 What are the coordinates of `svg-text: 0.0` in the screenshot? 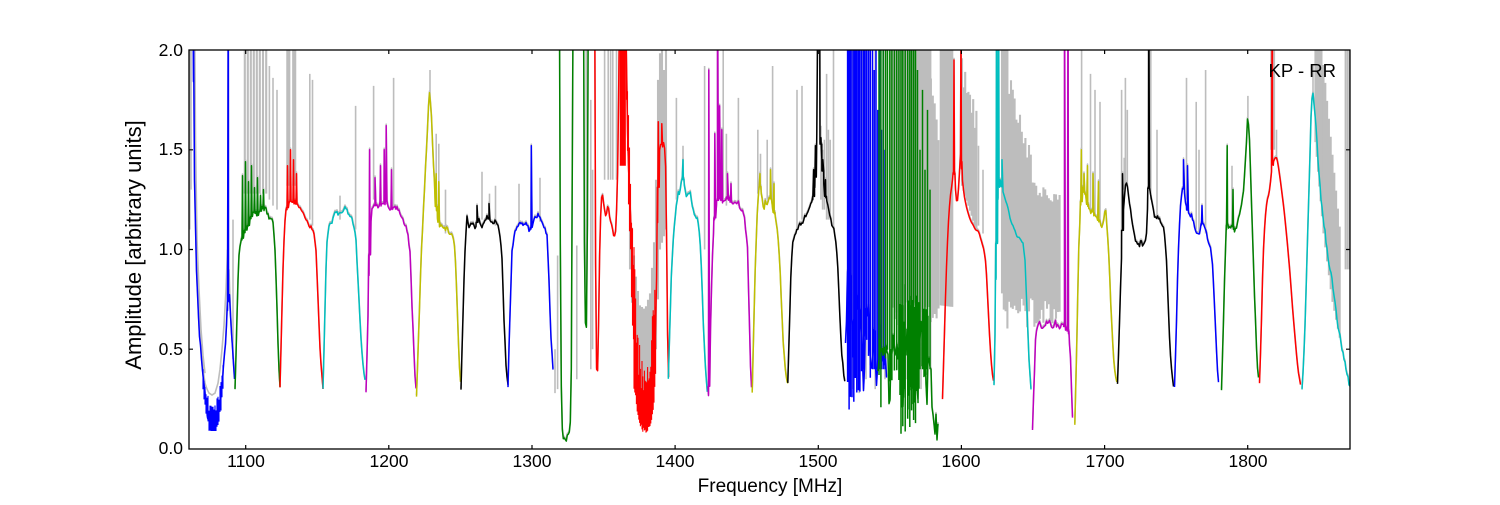 It's located at (171, 448).